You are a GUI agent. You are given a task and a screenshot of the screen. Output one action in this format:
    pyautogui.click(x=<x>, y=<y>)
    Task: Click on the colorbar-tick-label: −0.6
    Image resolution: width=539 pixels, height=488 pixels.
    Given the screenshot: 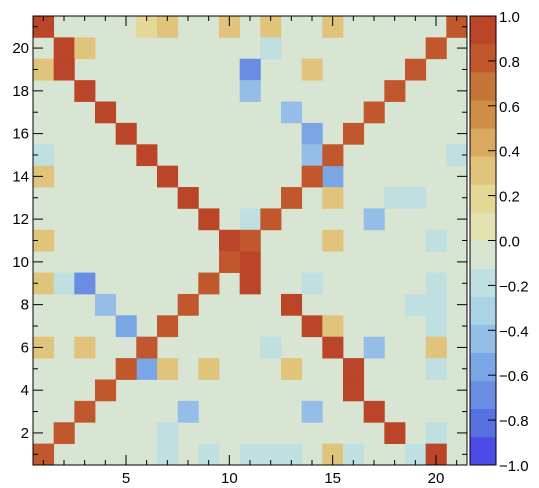 What is the action you would take?
    pyautogui.click(x=514, y=376)
    